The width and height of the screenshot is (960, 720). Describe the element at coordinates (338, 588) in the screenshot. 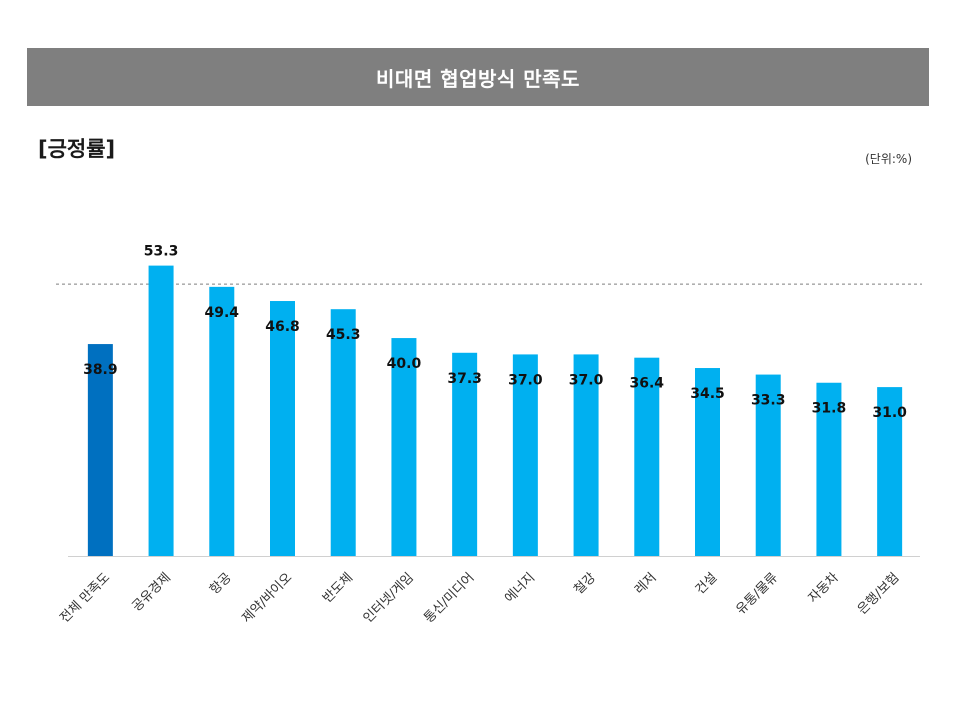

I see `category-label: 반도체` at that location.